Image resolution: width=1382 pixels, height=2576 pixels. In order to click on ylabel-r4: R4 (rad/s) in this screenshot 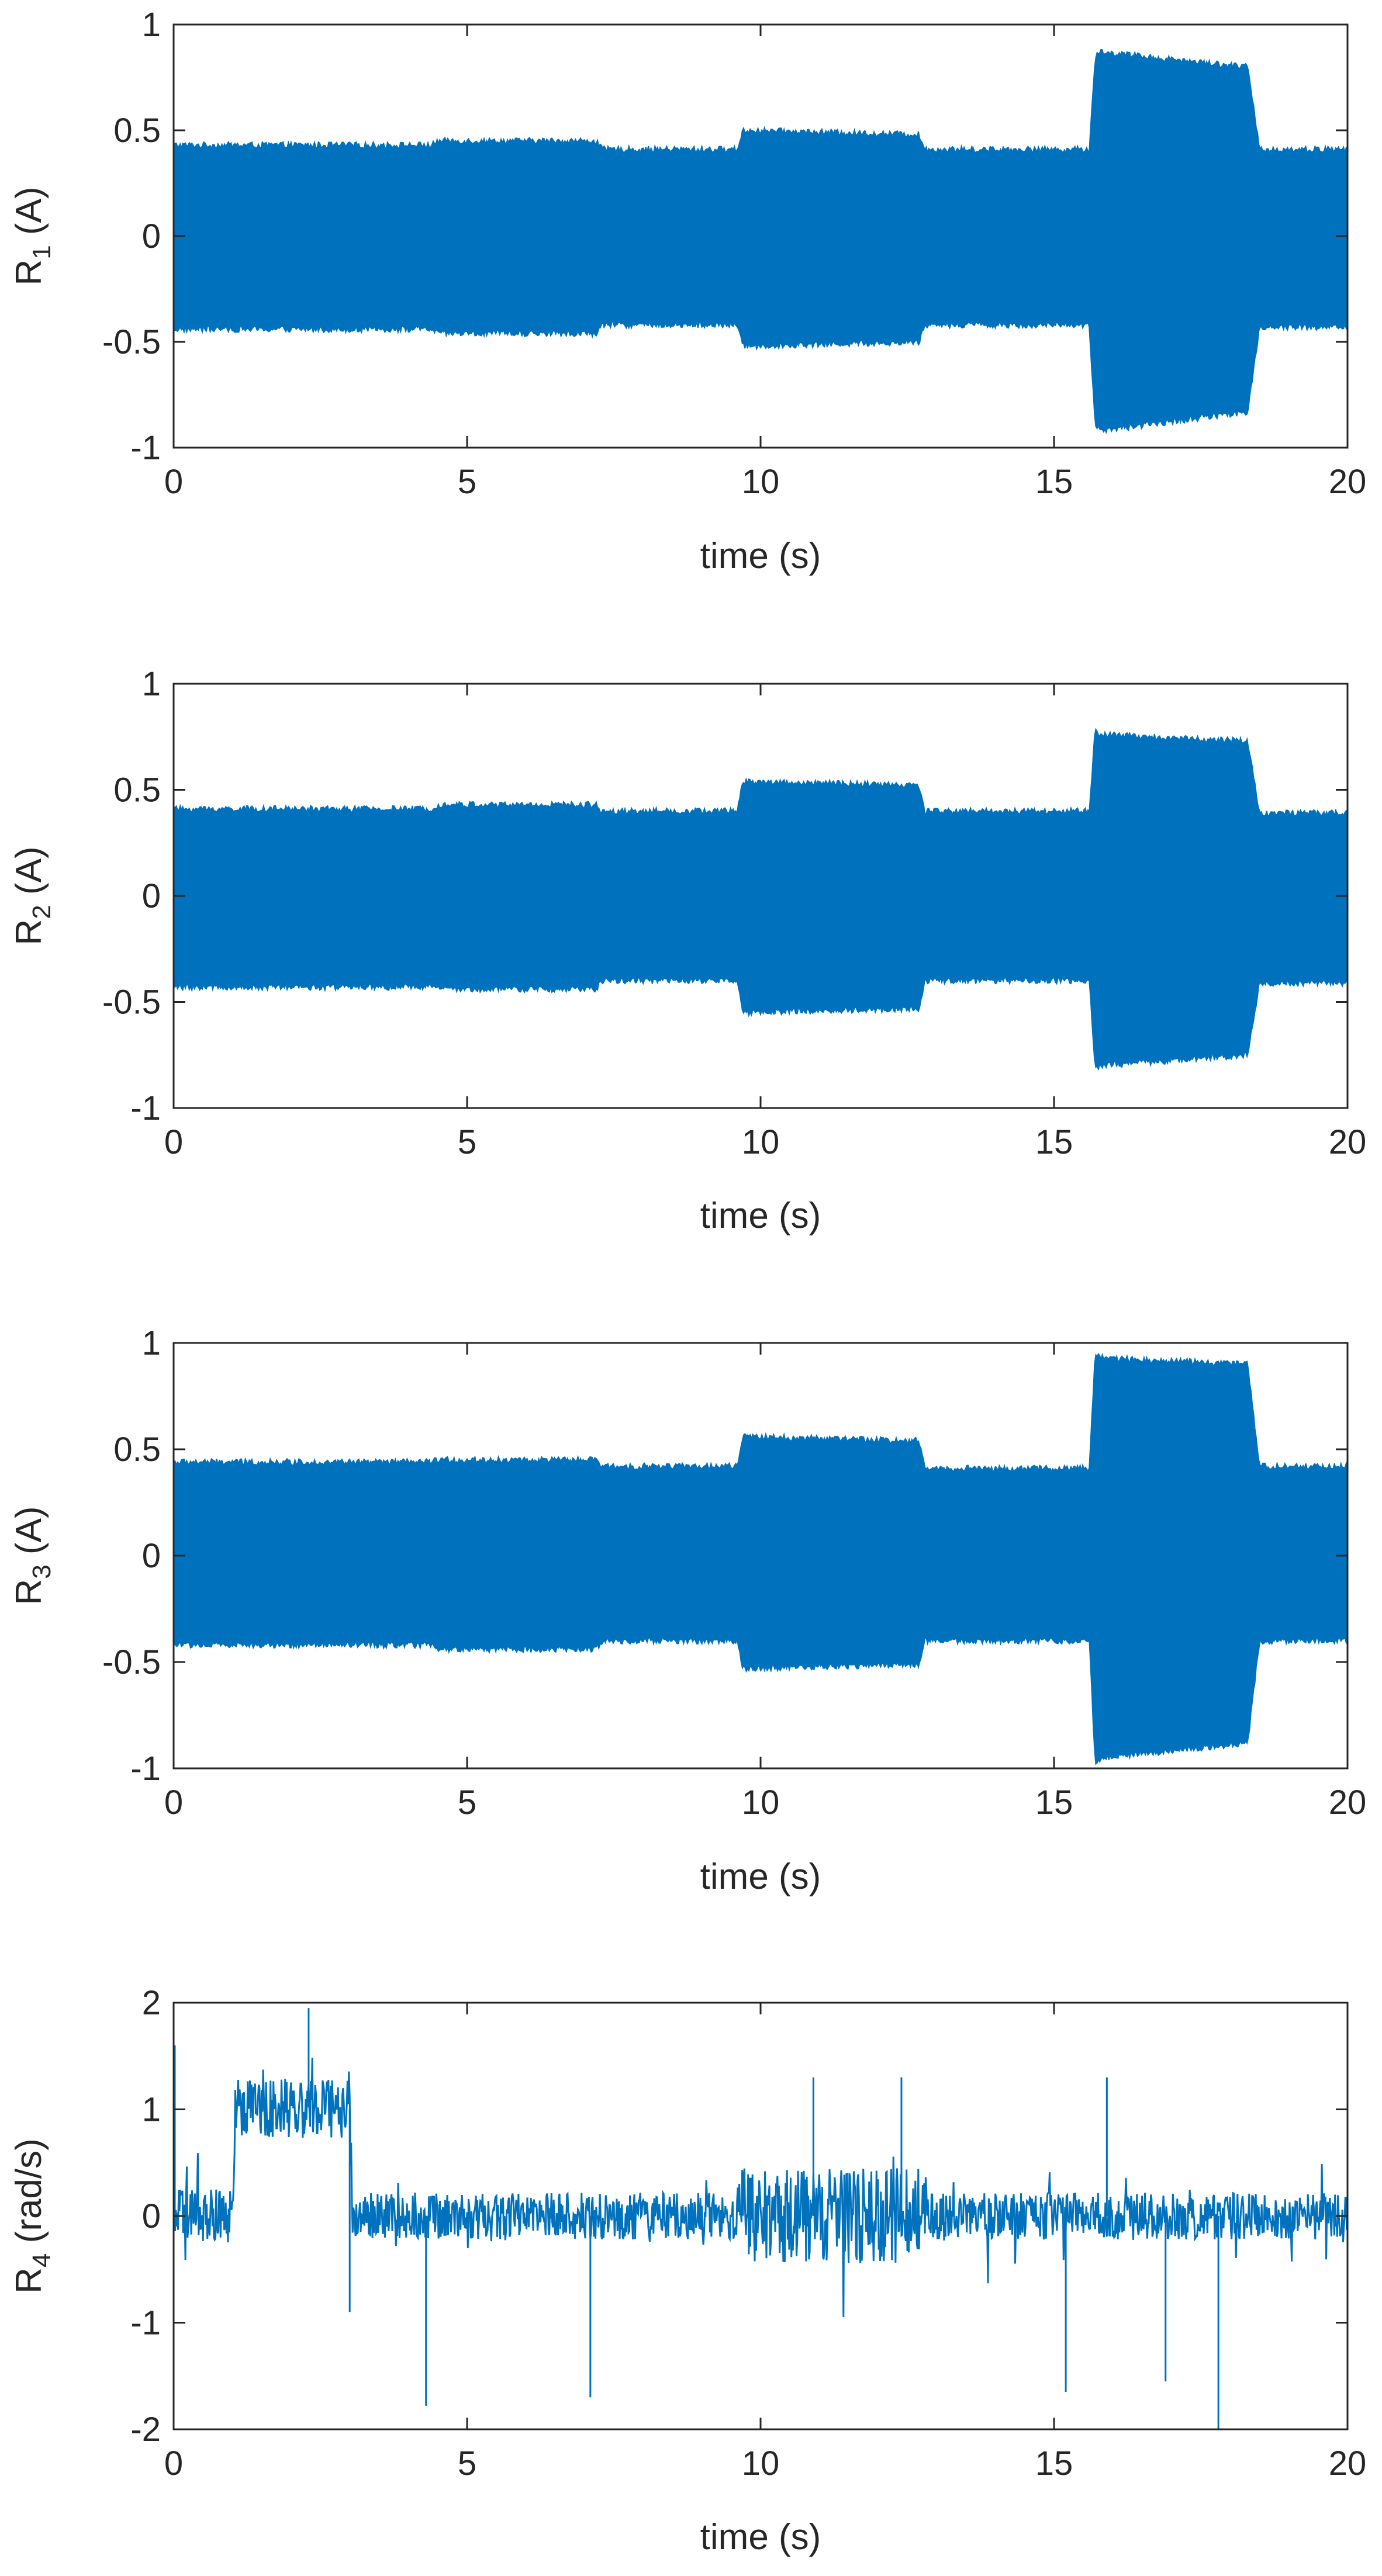, I will do `click(32, 2216)`.